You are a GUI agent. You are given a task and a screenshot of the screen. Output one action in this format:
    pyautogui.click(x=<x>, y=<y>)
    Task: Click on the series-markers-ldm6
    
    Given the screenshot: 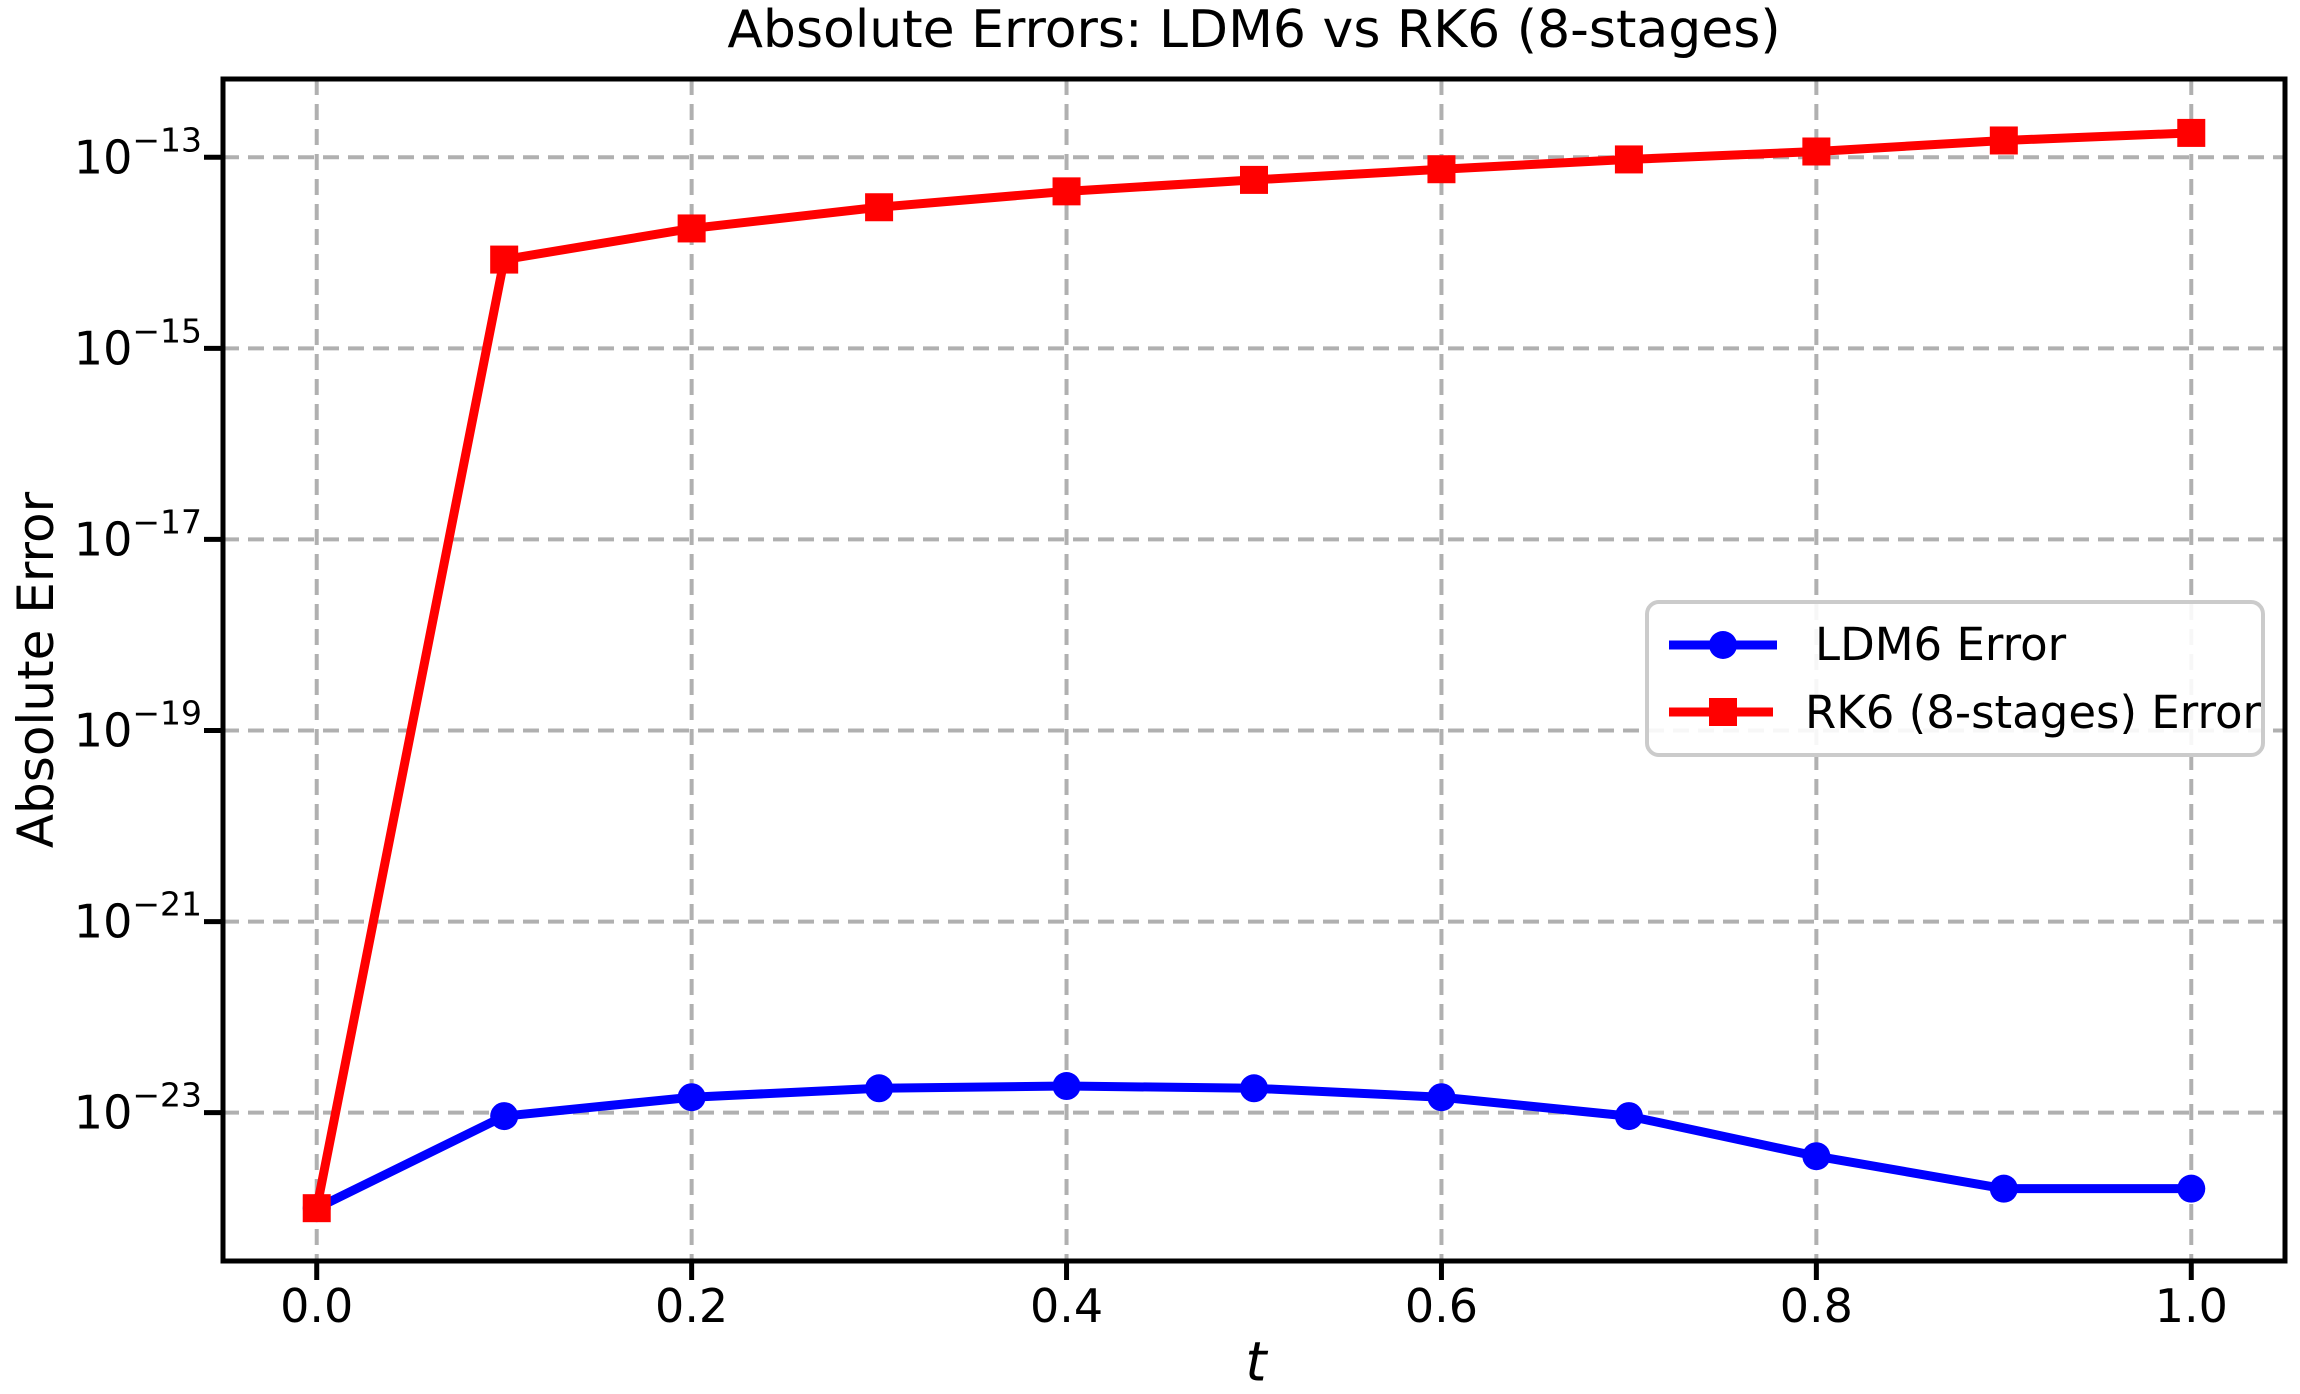 What is the action you would take?
    pyautogui.click(x=1254, y=1147)
    